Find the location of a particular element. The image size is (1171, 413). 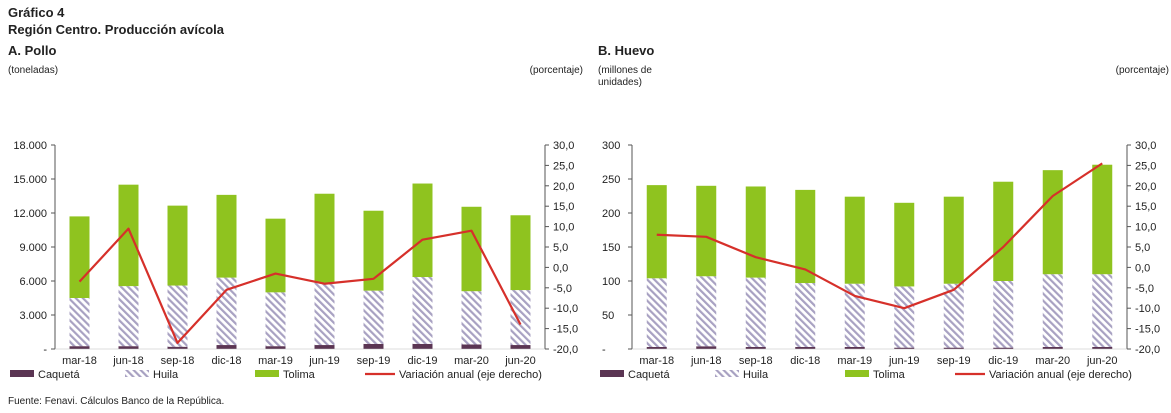

y2-tick-label: -15,0 is located at coordinates (565, 330).